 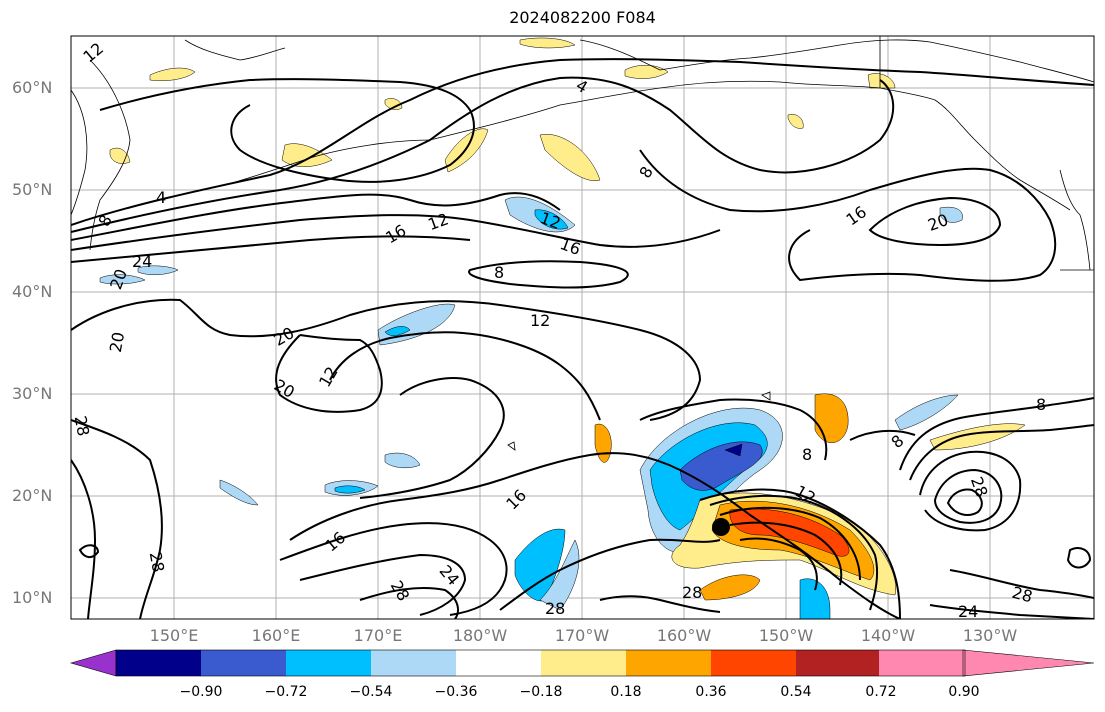 I want to click on aleutian-chain, so click(x=327, y=162).